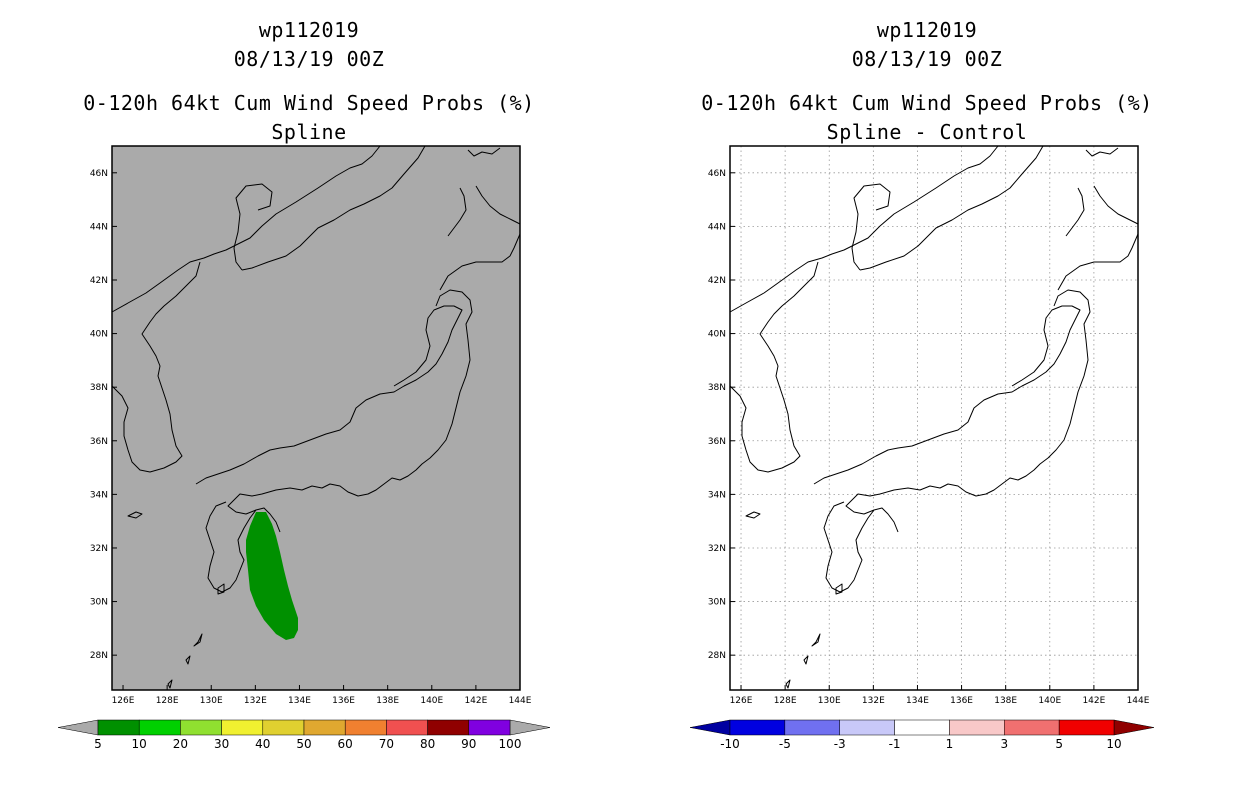  I want to click on colorbar-label: 20, so click(180, 744).